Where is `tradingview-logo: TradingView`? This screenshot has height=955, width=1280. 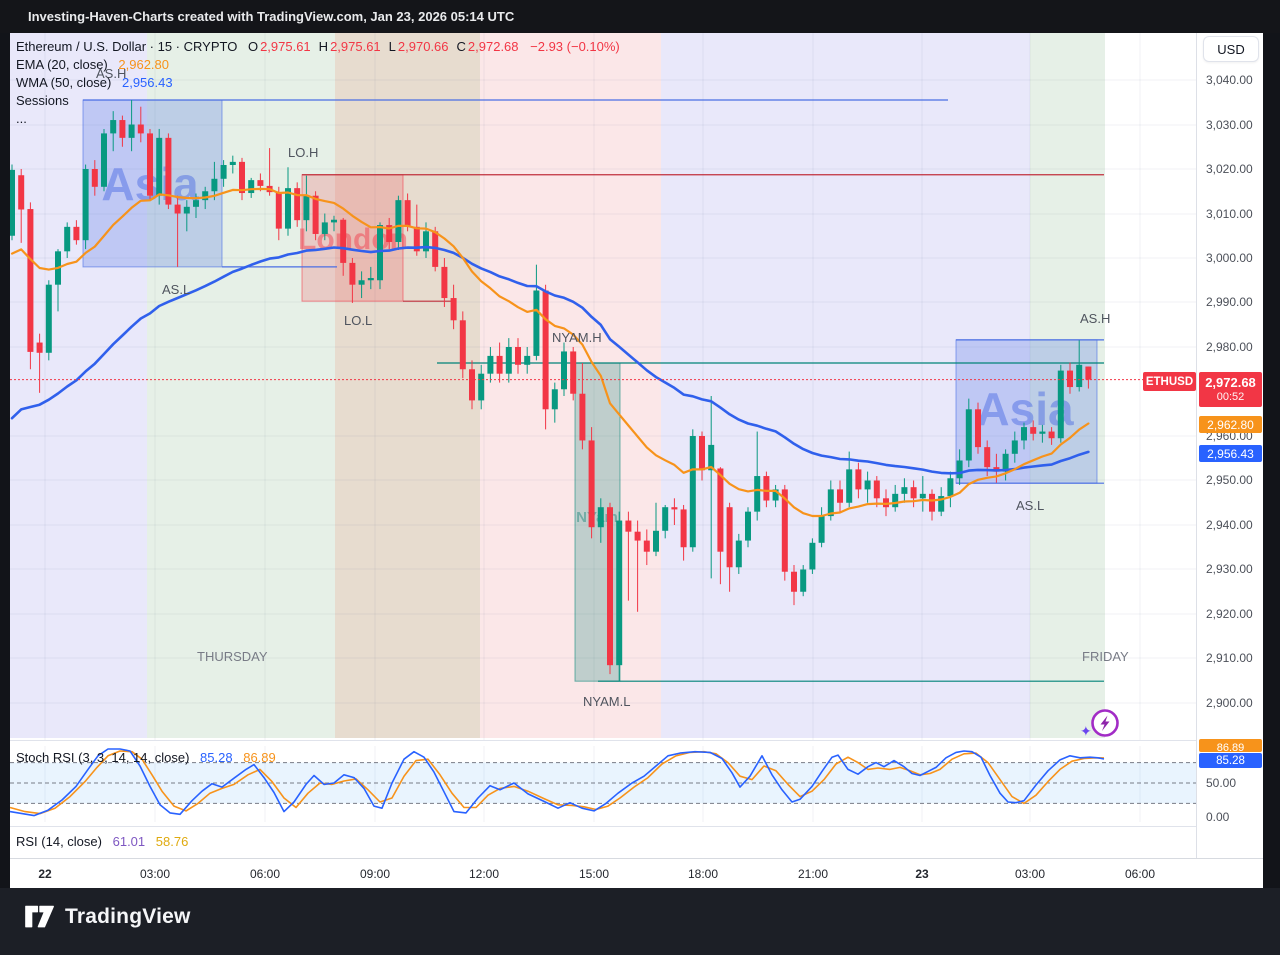 tradingview-logo: TradingView is located at coordinates (108, 917).